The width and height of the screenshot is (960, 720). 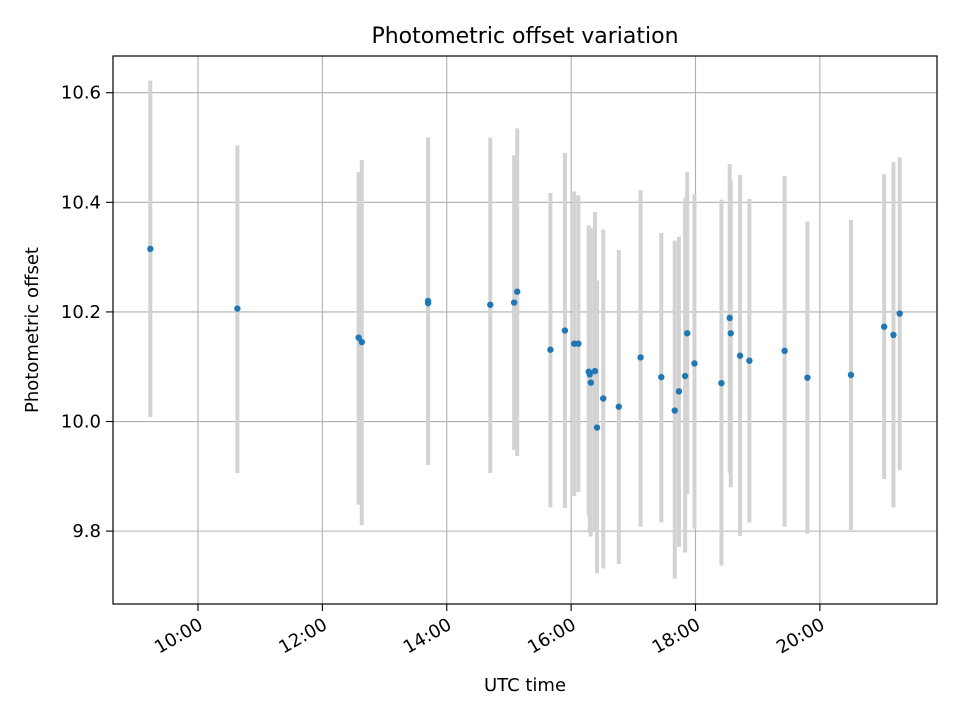 What do you see at coordinates (800, 636) in the screenshot?
I see `x-tick-label: 20:00` at bounding box center [800, 636].